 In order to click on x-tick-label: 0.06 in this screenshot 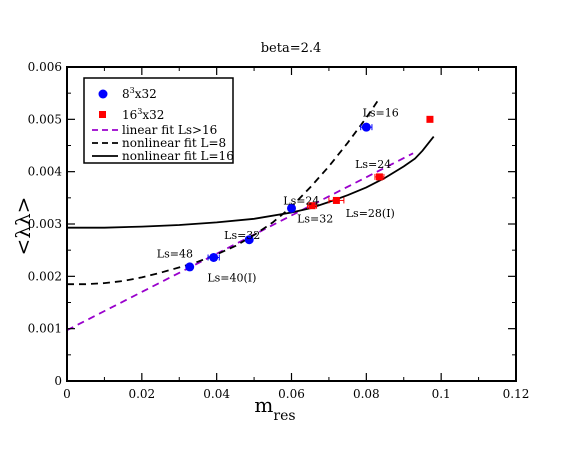, I will do `click(291, 394)`.